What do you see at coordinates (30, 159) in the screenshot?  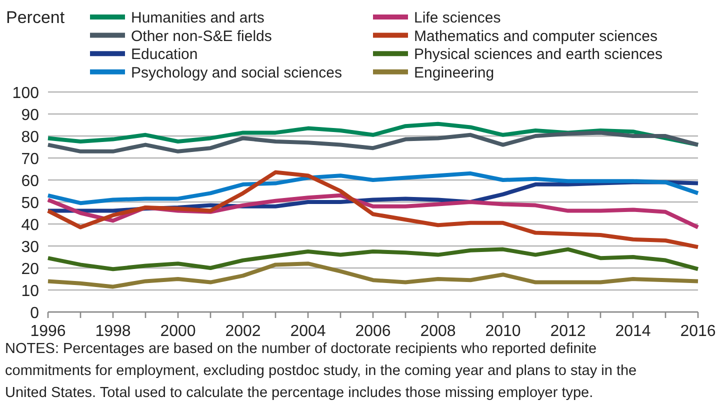 I see `y-tick-label: 70` at bounding box center [30, 159].